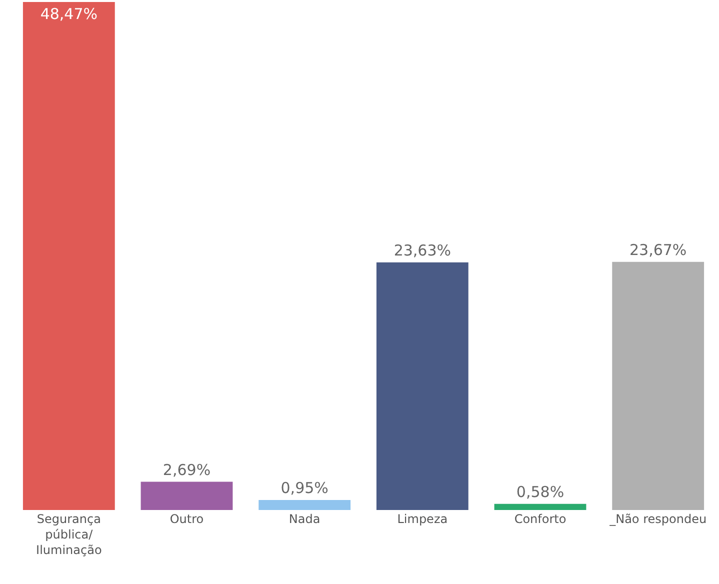  Describe the element at coordinates (69, 14) in the screenshot. I see `data-label: 48,47%` at that location.